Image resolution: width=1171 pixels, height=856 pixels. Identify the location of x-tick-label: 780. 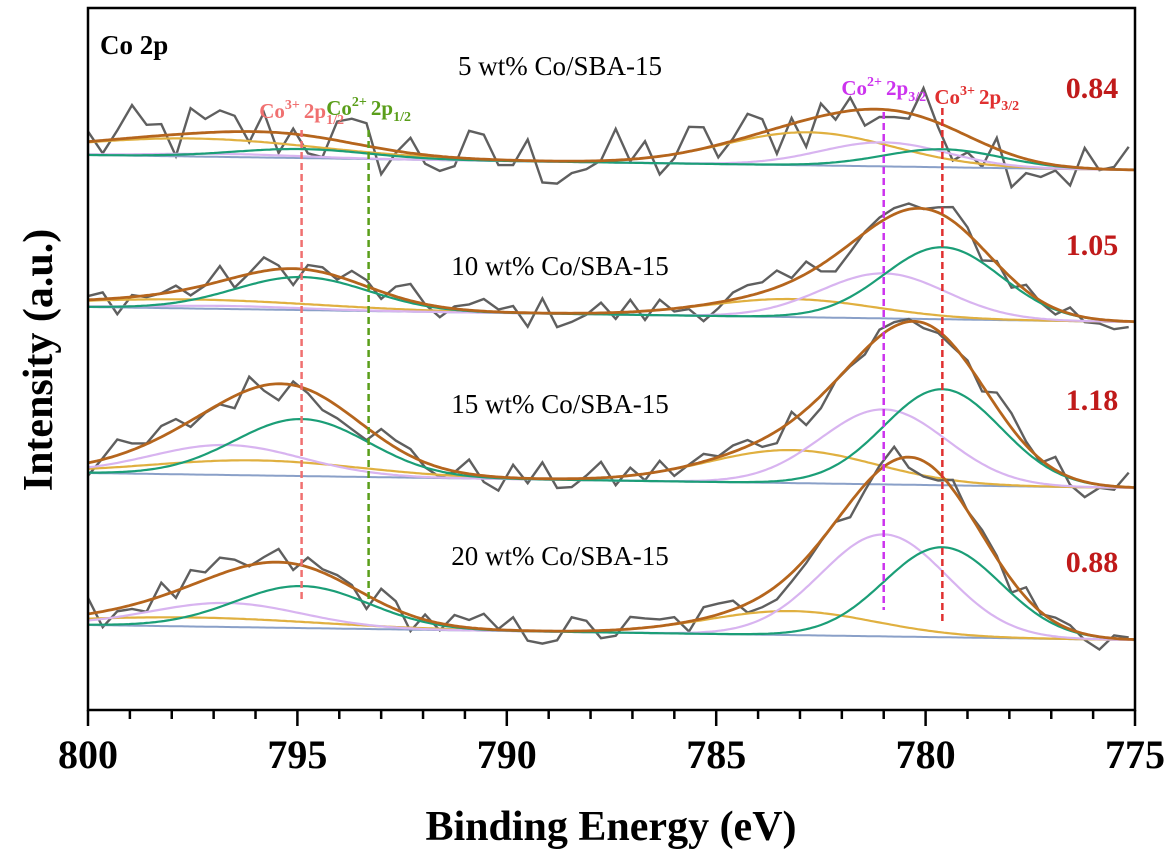
(926, 754).